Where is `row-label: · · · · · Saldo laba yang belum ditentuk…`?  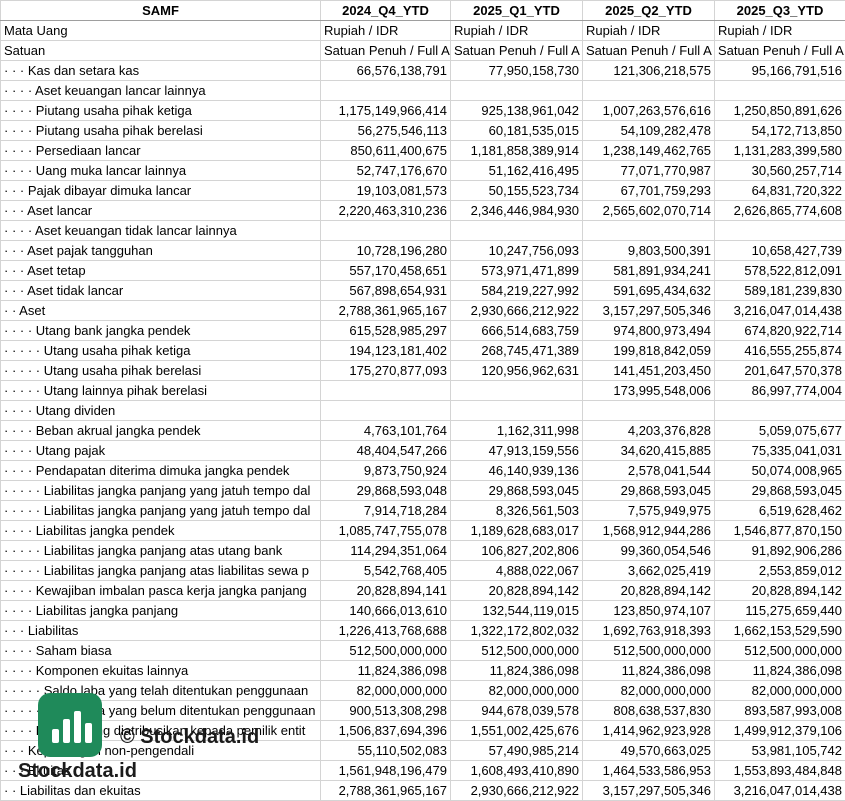 row-label: · · · · · Saldo laba yang belum ditentuk… is located at coordinates (160, 710).